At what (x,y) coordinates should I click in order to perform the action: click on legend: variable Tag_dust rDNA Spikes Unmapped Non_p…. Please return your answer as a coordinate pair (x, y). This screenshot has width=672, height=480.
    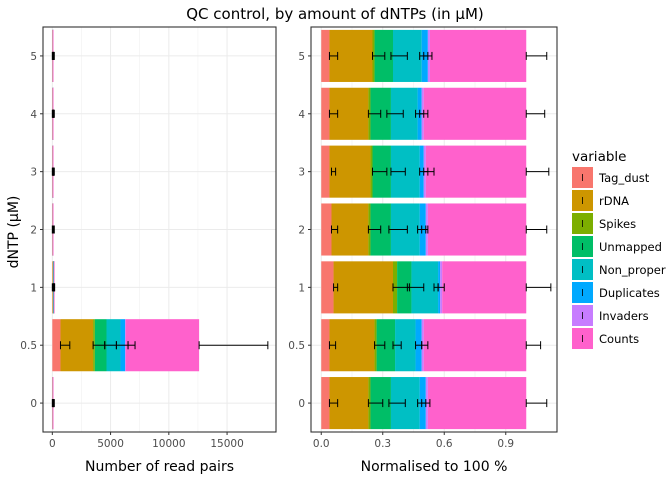
    Looking at the image, I should click on (619, 249).